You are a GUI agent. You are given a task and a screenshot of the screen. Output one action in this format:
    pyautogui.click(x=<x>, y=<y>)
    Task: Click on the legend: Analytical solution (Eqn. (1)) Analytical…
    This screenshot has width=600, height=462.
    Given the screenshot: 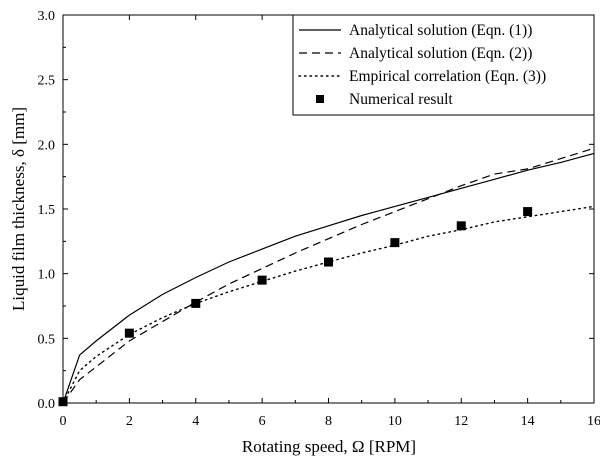 What is the action you would take?
    pyautogui.click(x=443, y=65)
    